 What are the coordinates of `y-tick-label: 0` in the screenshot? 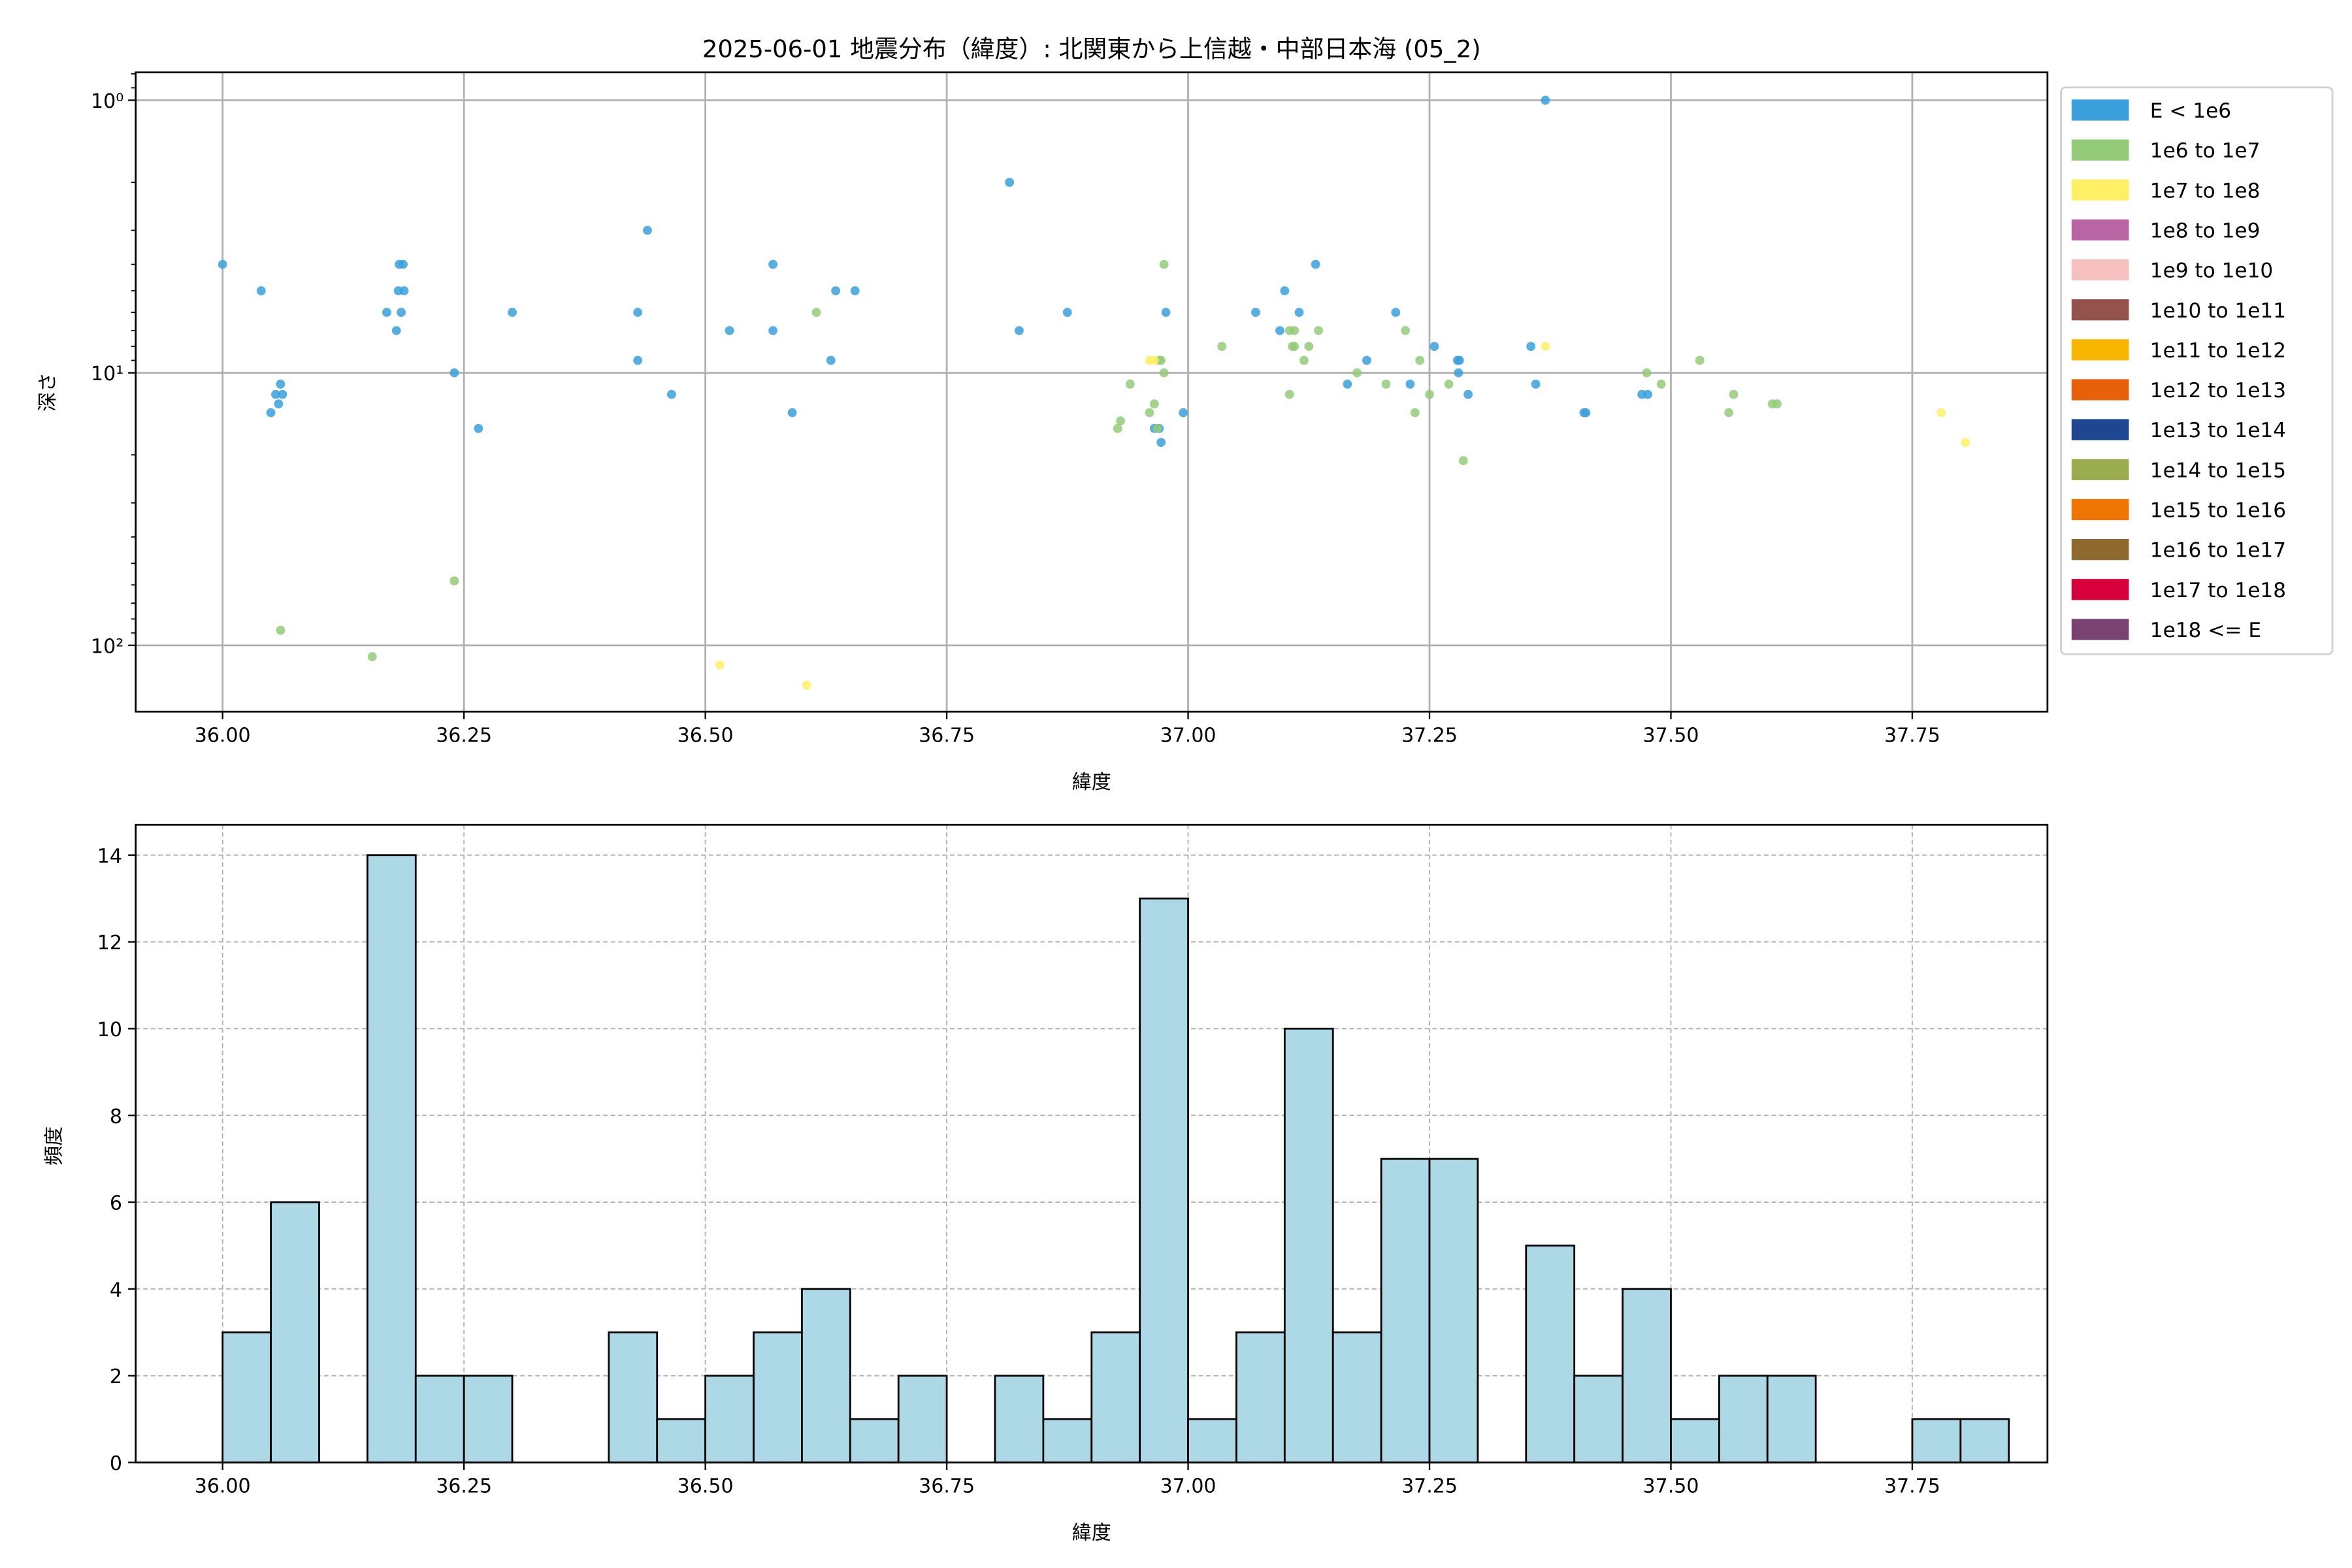 It's located at (116, 1463).